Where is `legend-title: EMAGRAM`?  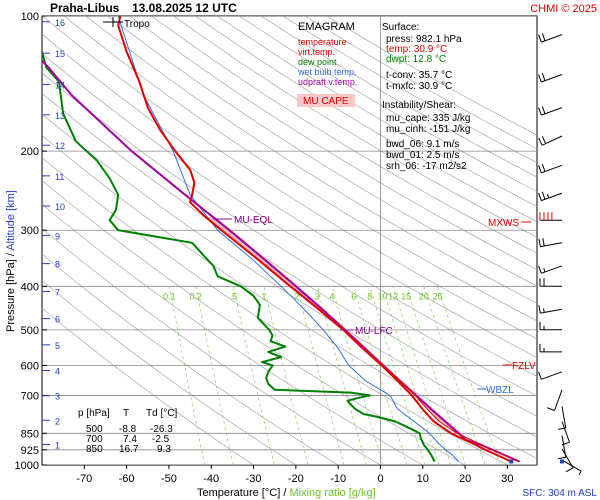 legend-title: EMAGRAM is located at coordinates (326, 27).